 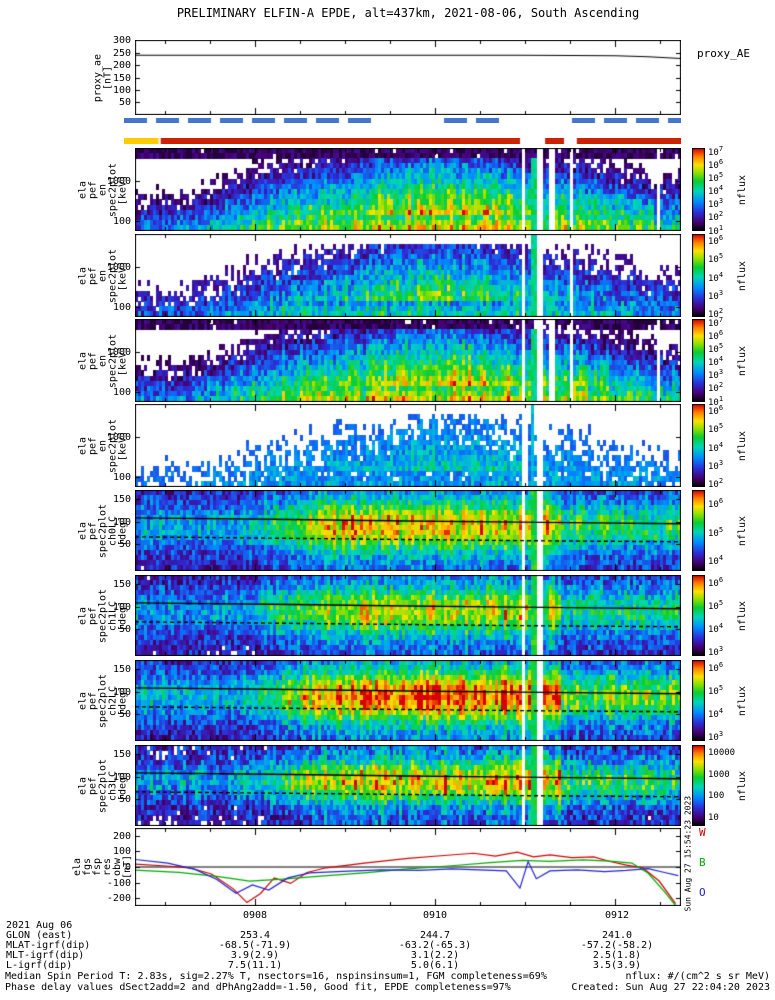 I want to click on bottom-row-label-1: 2021 Aug 06, so click(x=39, y=925).